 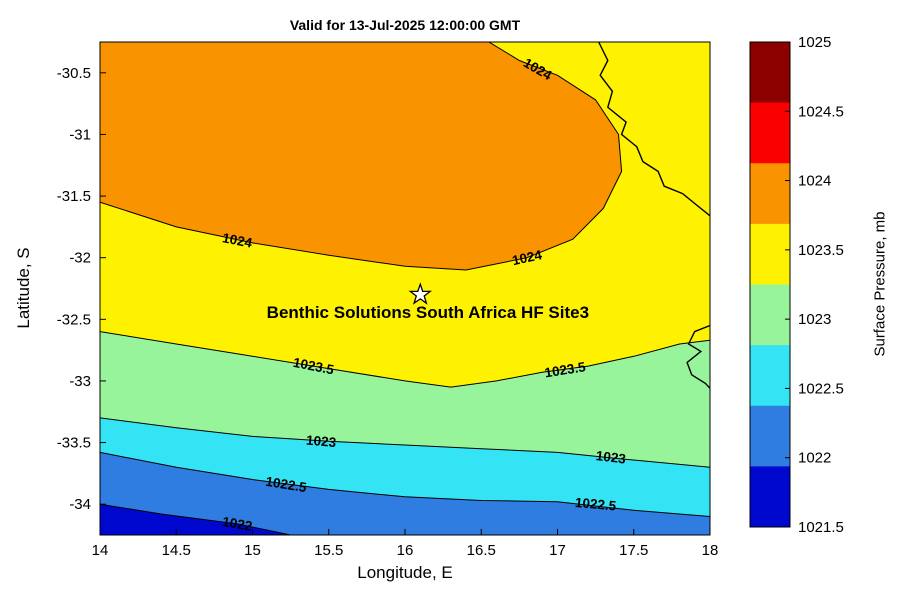 I want to click on colorbar-label: Surface Pressure, mb, so click(x=880, y=284).